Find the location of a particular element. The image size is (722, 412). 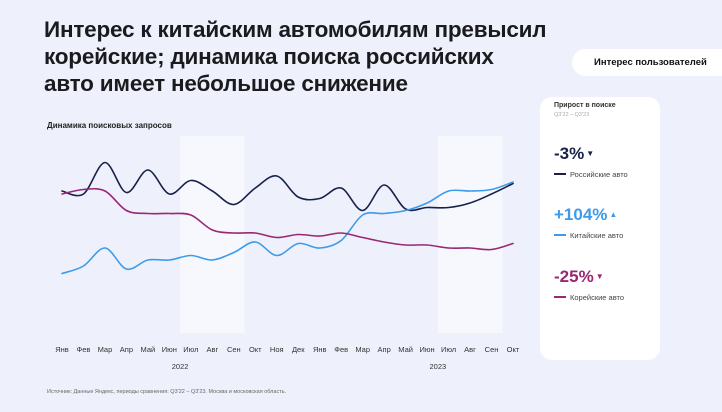

year-label: 2022 is located at coordinates (180, 366).